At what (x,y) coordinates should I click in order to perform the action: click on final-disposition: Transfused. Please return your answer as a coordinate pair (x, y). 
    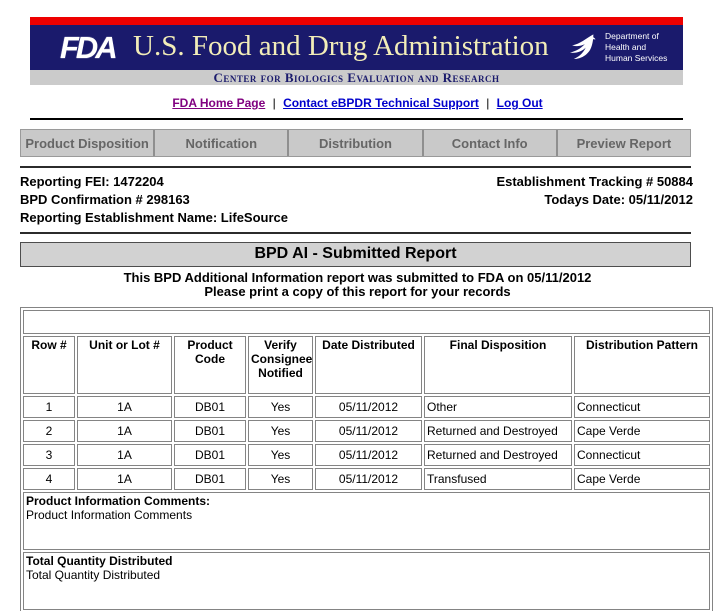
    Looking at the image, I should click on (498, 479).